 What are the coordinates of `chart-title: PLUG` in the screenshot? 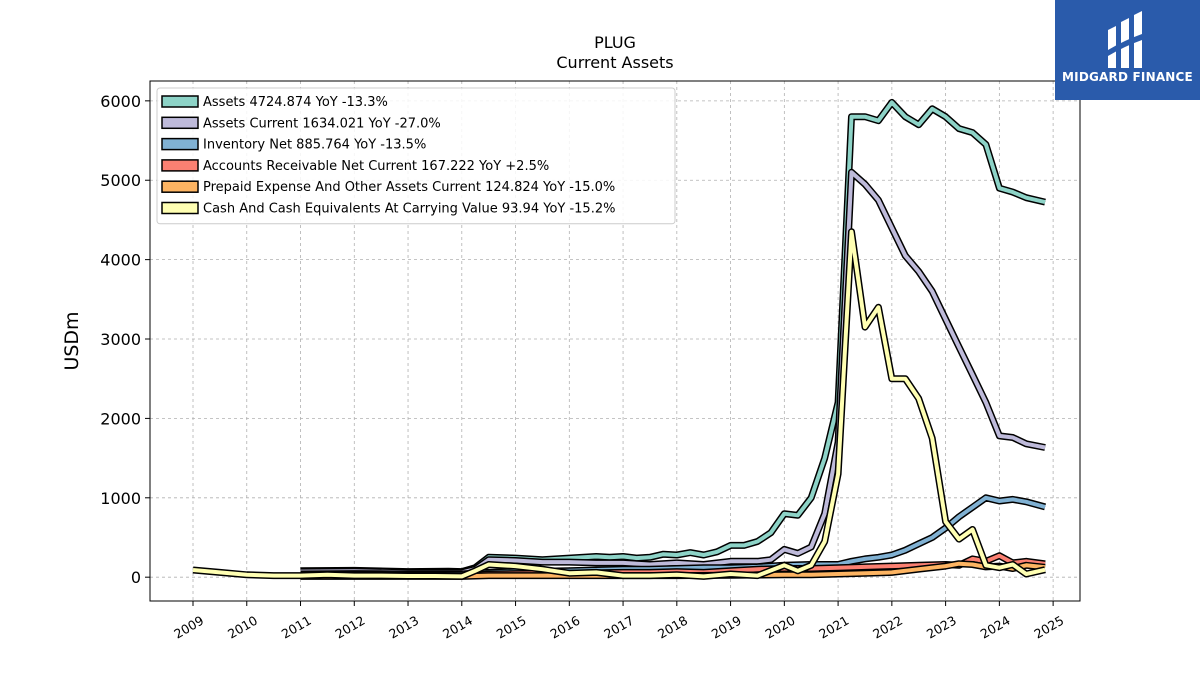 It's located at (615, 42).